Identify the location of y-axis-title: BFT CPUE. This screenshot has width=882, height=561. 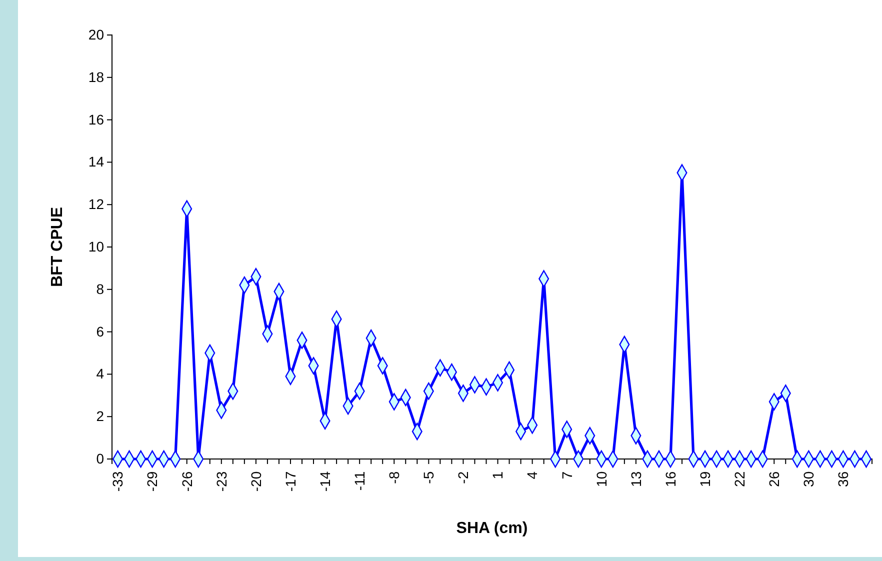
(57, 246).